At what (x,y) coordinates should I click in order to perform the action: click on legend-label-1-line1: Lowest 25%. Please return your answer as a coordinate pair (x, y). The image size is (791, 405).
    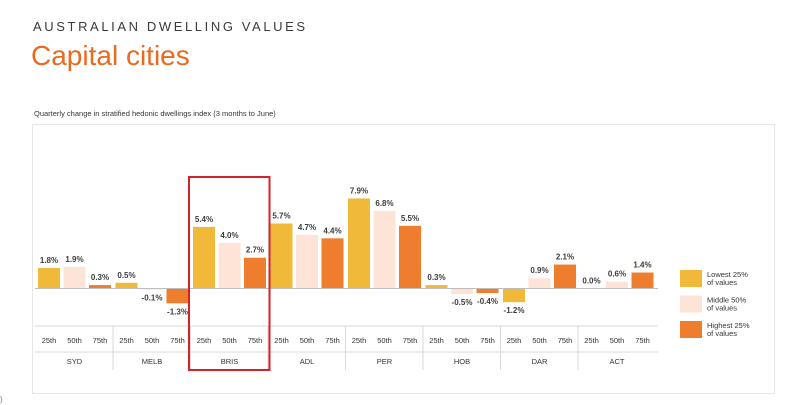
    Looking at the image, I should click on (727, 274).